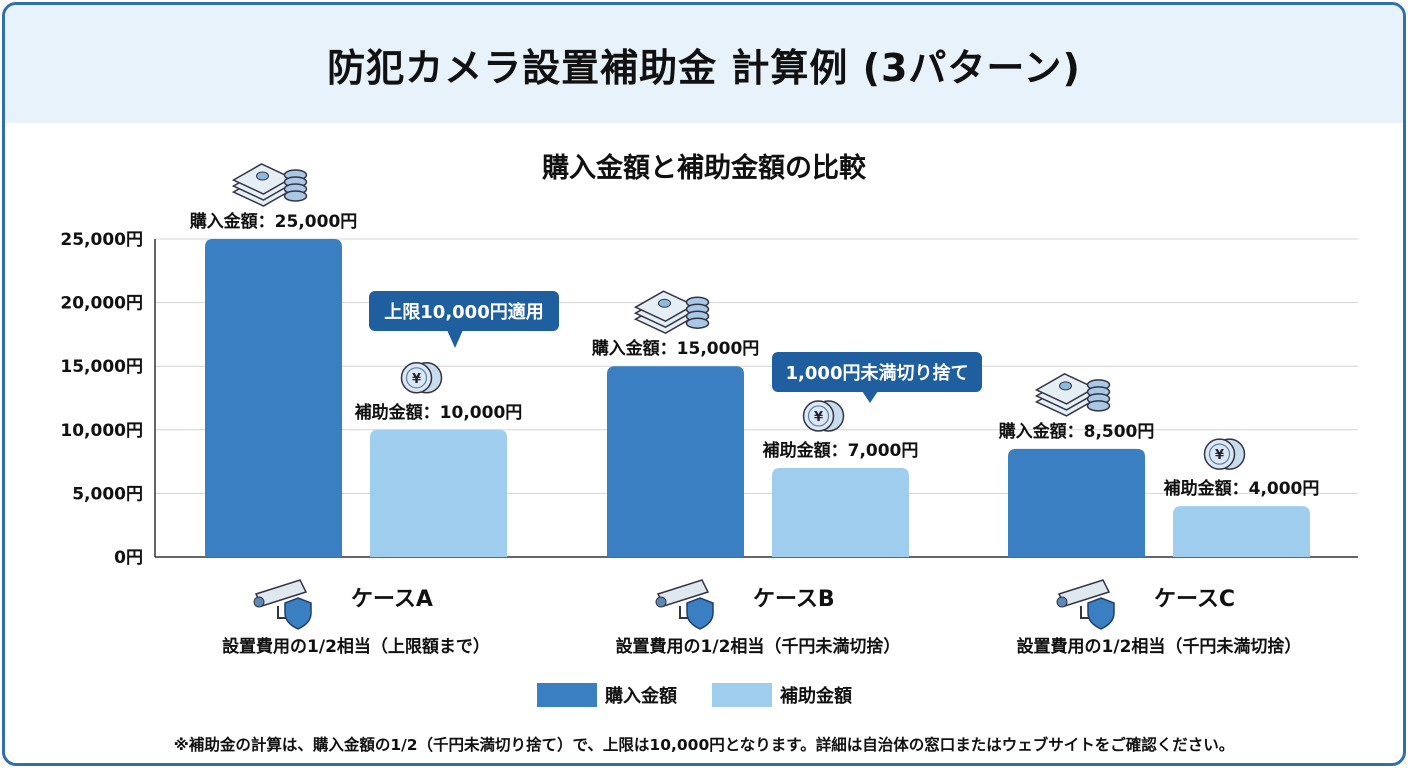  Describe the element at coordinates (704, 67) in the screenshot. I see `page-title: 防犯カメラ設置補助金 計算例 (3パターン)` at that location.